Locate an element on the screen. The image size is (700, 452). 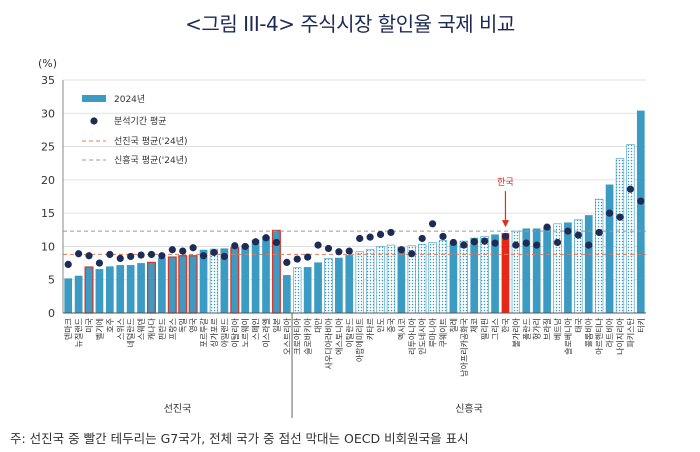
group-label: 선진국 is located at coordinates (178, 409).